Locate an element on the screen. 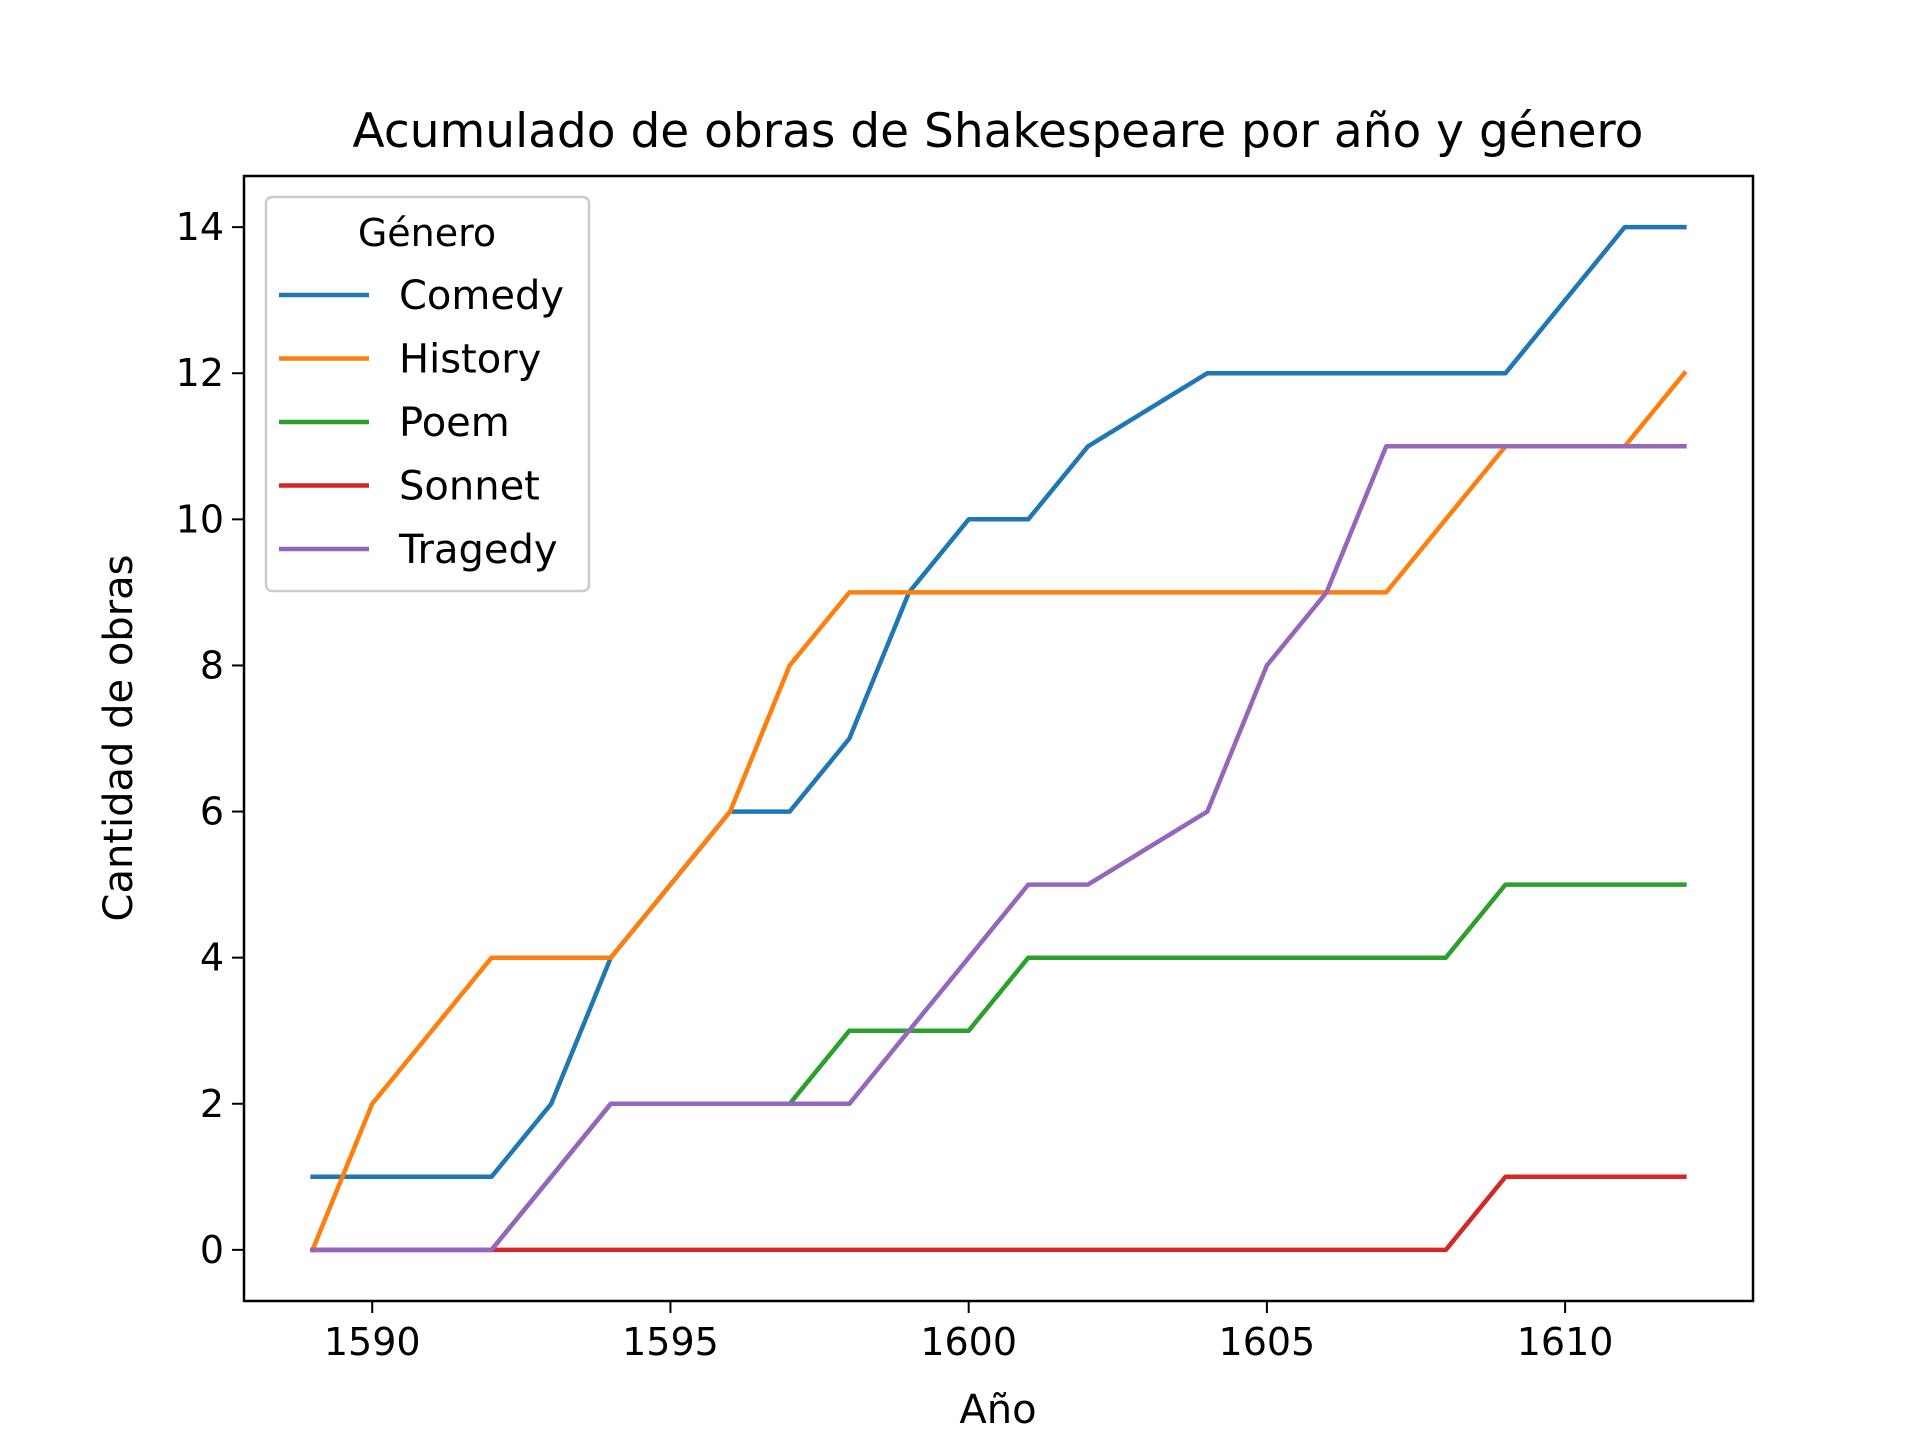 This screenshot has width=1920, height=1440. y-tick-label: 6 is located at coordinates (212, 812).